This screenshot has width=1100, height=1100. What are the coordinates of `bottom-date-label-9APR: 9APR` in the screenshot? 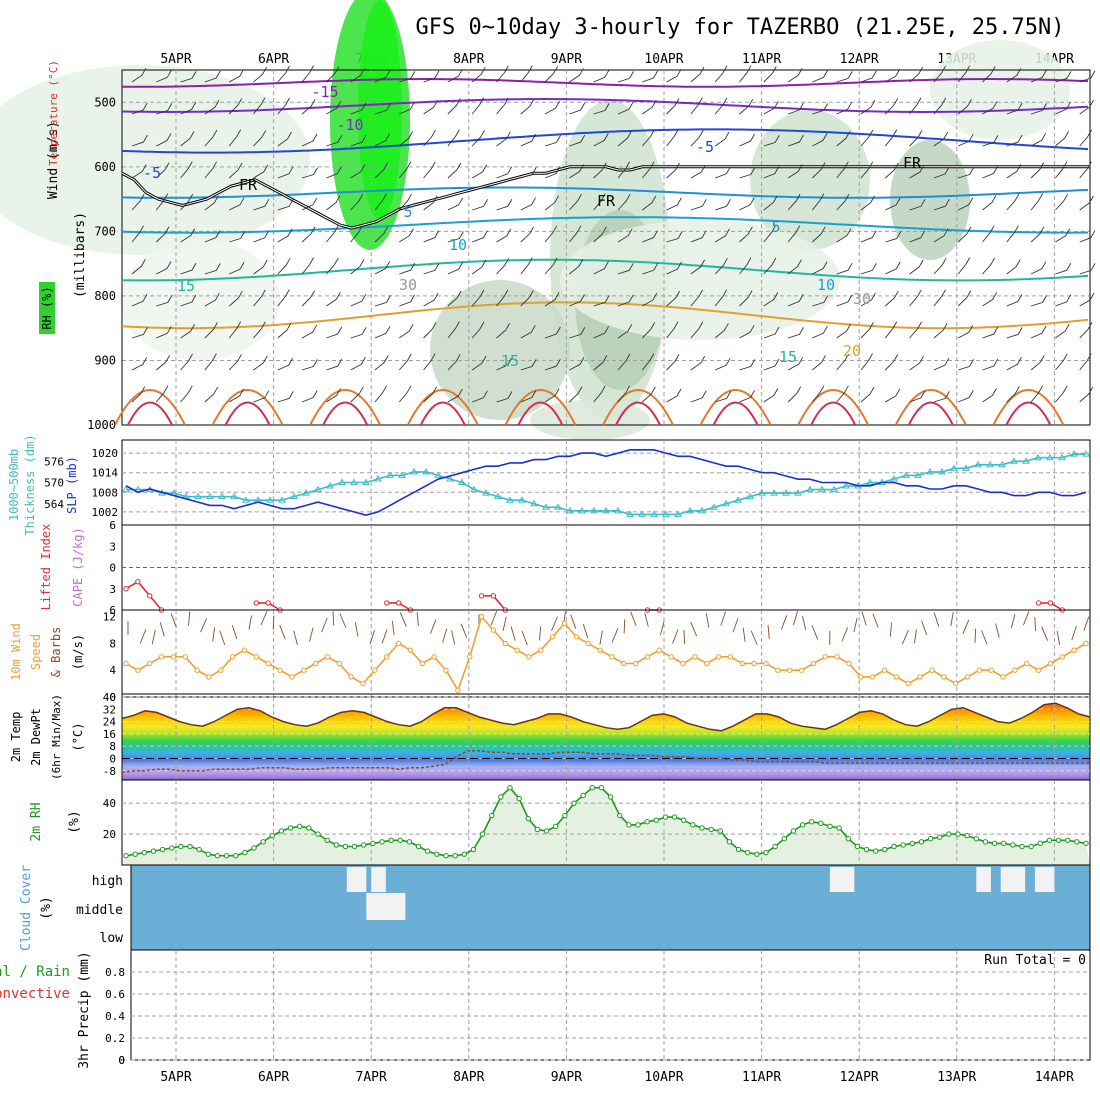 It's located at (566, 1077).